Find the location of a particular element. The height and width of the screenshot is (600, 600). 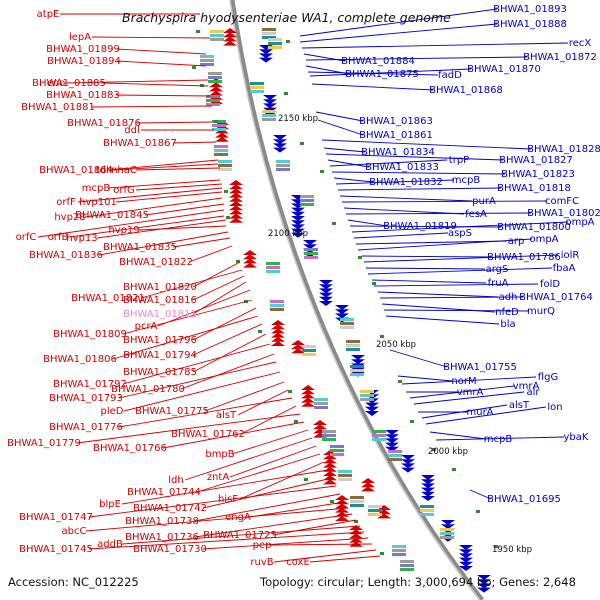

gene-label: BHWA1_01868 is located at coordinates (466, 90).